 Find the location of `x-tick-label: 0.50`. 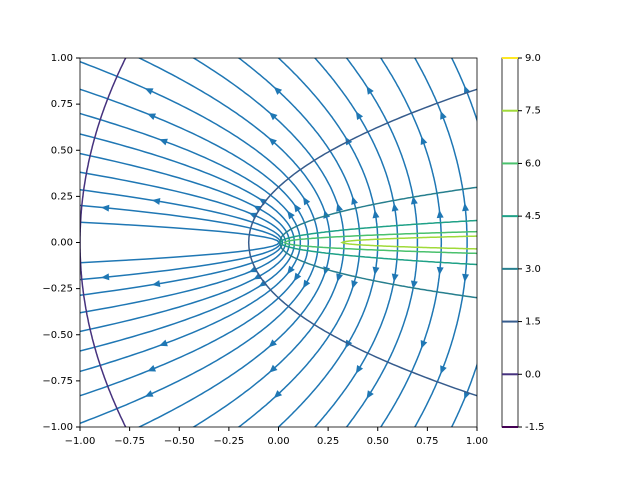

x-tick-label: 0.50 is located at coordinates (378, 441).